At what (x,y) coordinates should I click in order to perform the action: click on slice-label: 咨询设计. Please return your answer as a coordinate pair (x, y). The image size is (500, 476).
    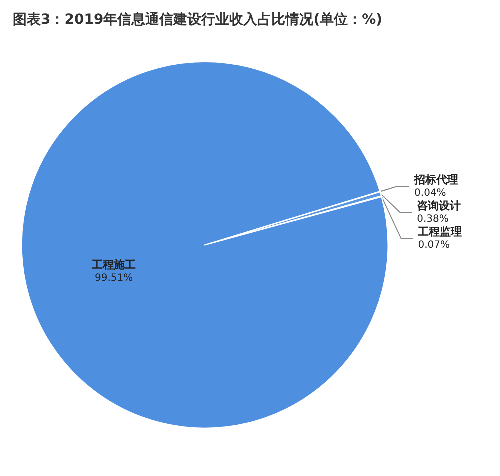
    Looking at the image, I should click on (439, 206).